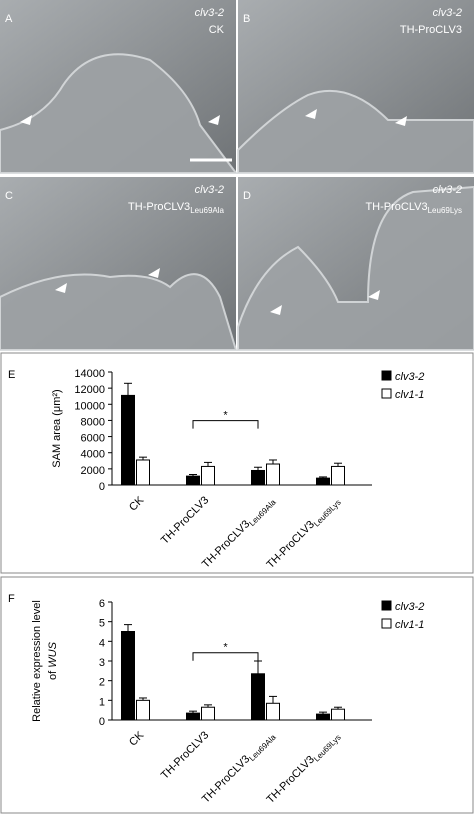 This screenshot has width=474, height=816. What do you see at coordinates (102, 663) in the screenshot?
I see `y-tick-label: 3` at bounding box center [102, 663].